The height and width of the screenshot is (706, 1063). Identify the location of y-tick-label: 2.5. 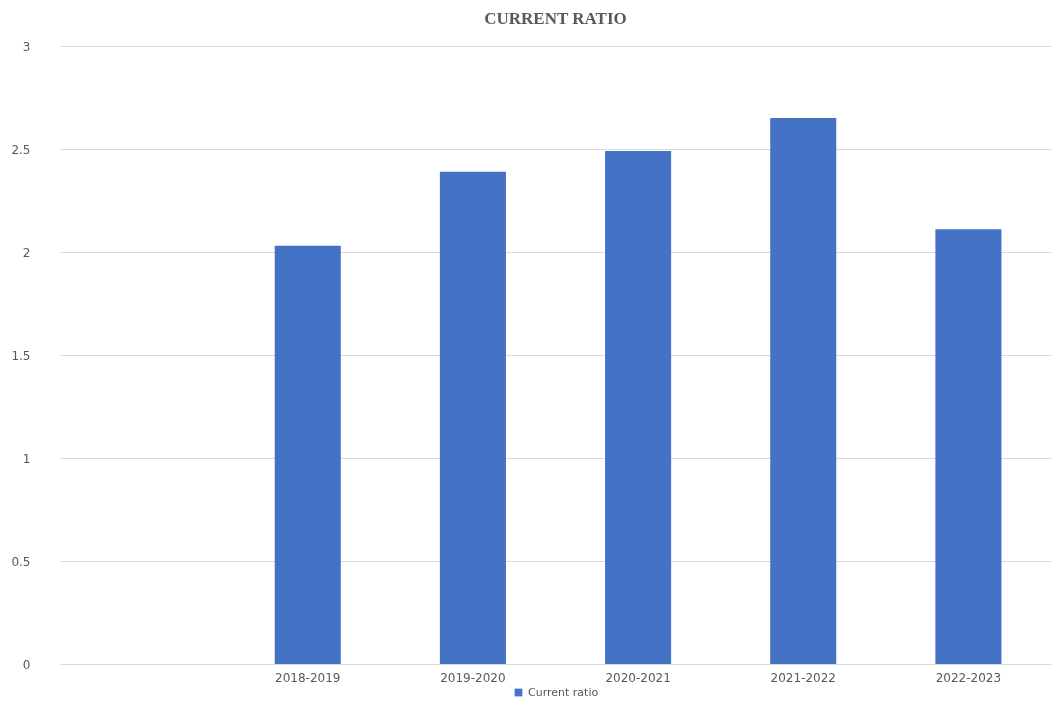
(21, 149).